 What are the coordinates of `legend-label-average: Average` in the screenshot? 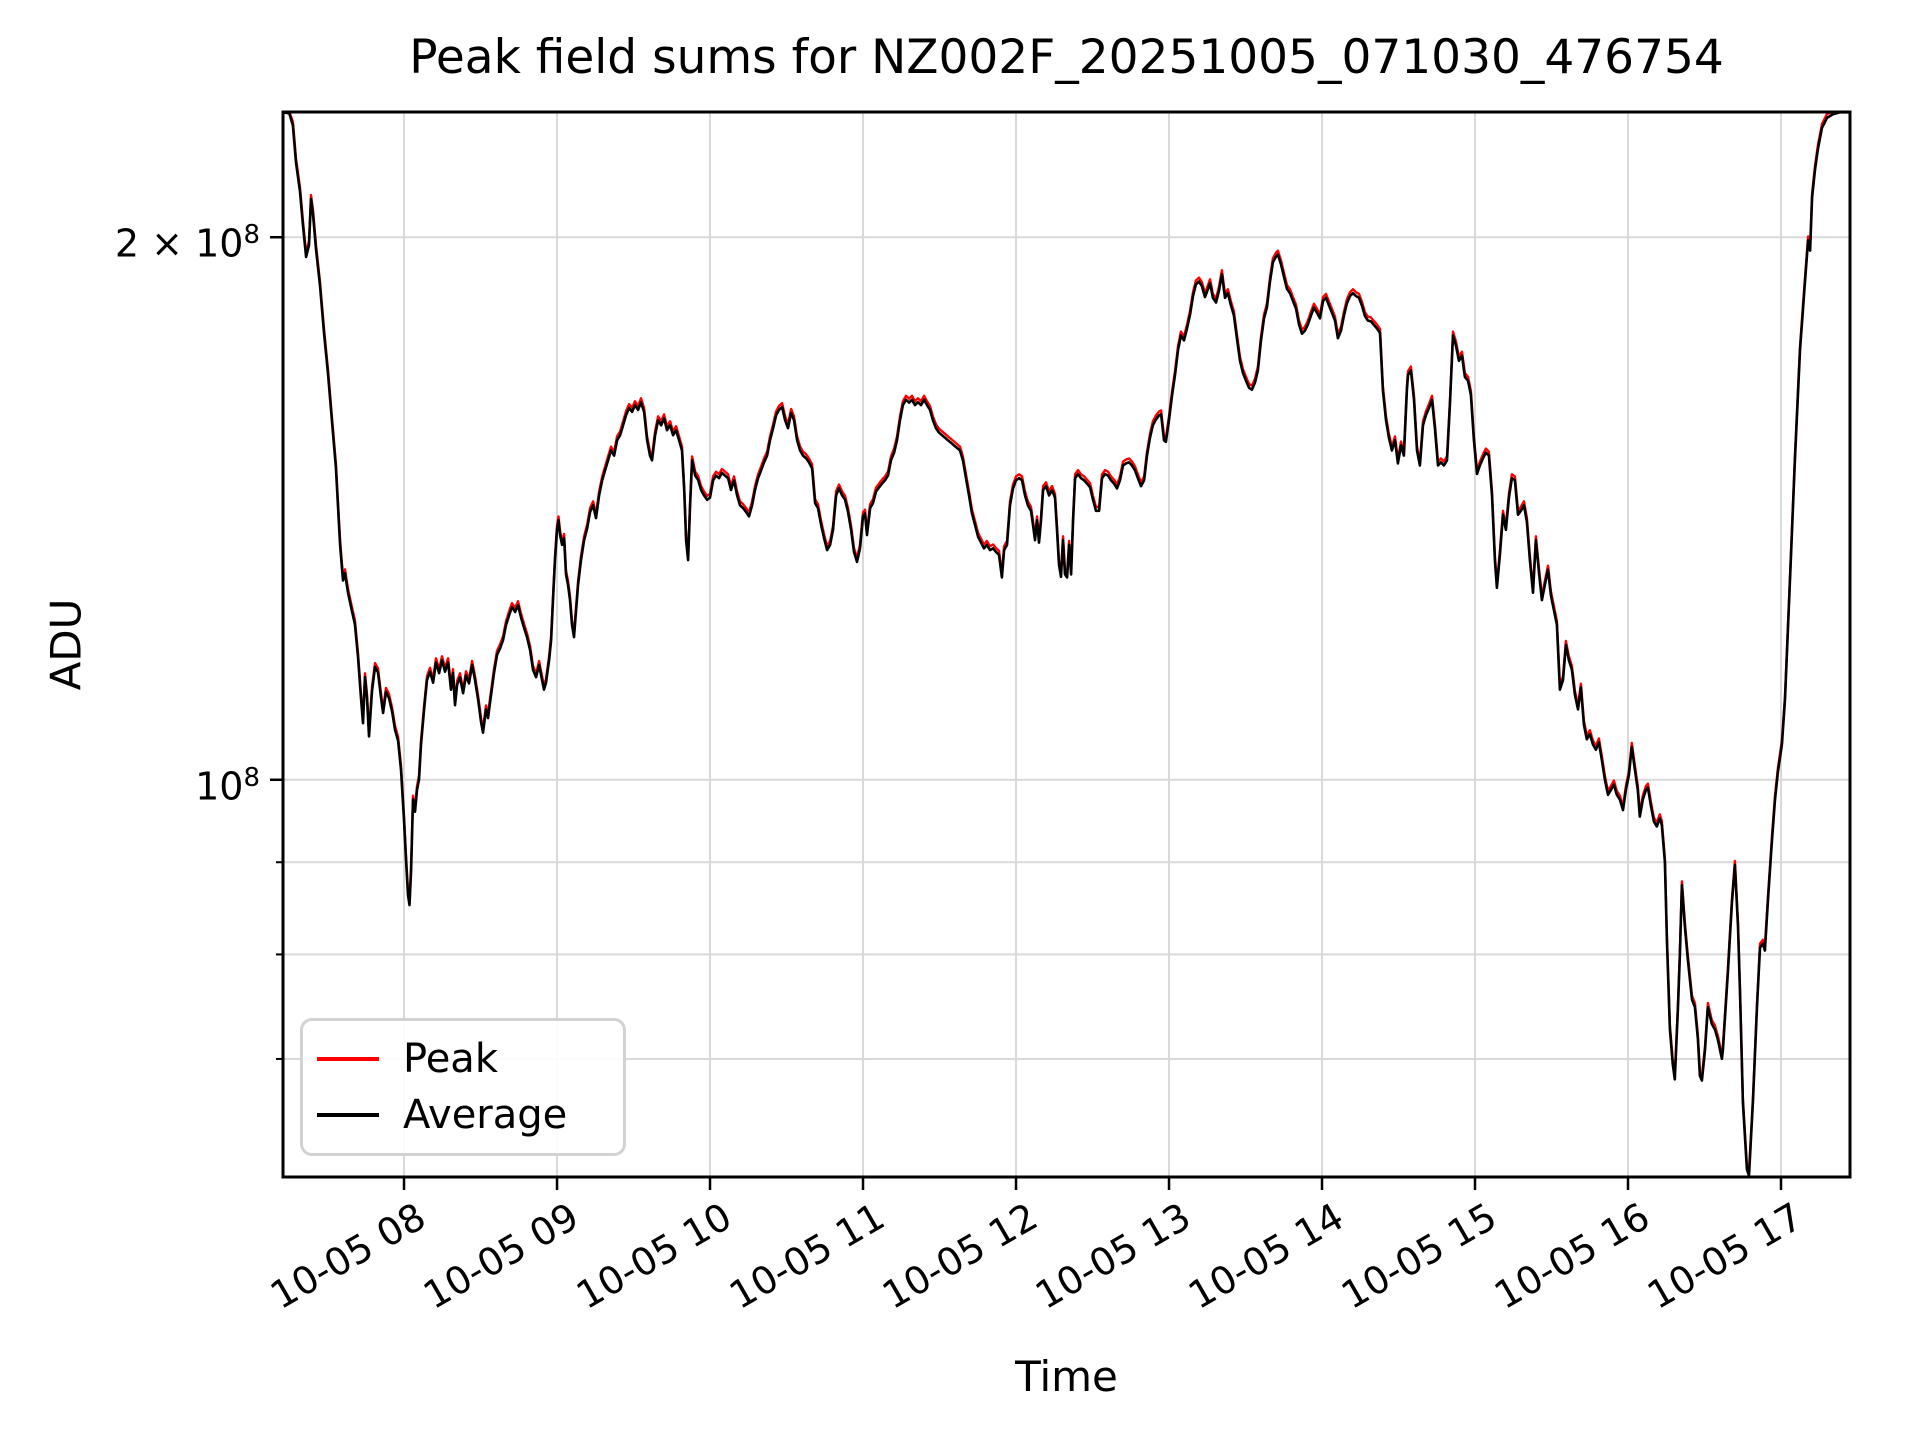 It's located at (485, 1115).